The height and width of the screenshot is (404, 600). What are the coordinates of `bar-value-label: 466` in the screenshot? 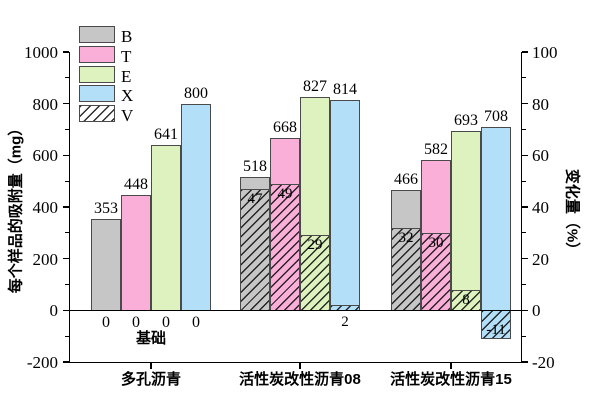 It's located at (406, 179).